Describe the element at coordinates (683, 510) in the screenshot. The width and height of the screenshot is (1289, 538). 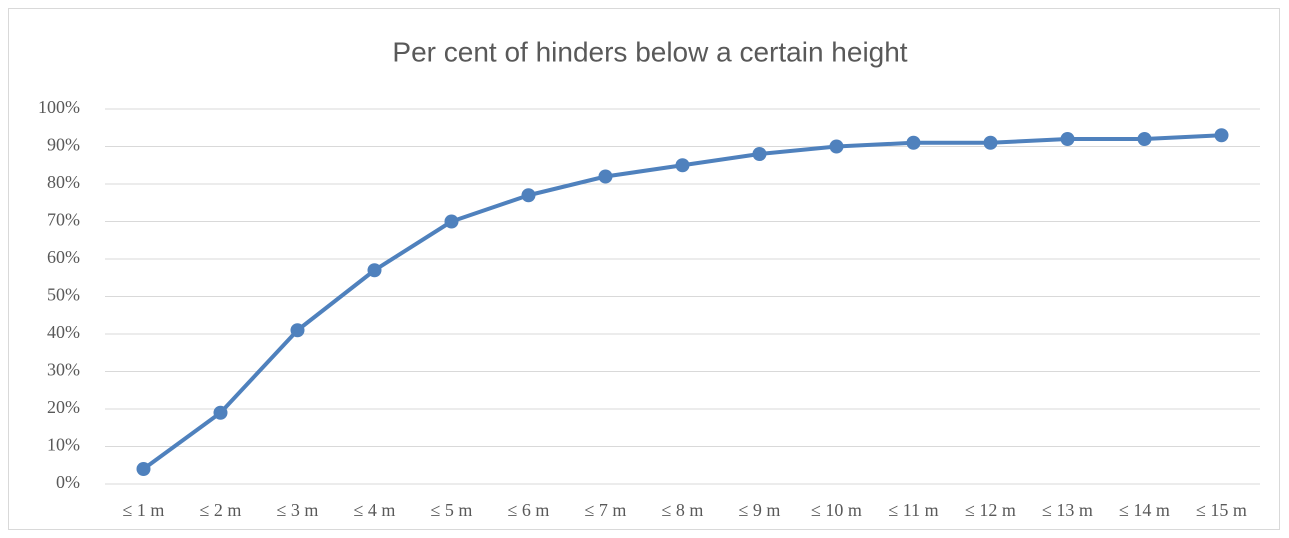
I see `x-tick-label: ≤ 8 m` at that location.